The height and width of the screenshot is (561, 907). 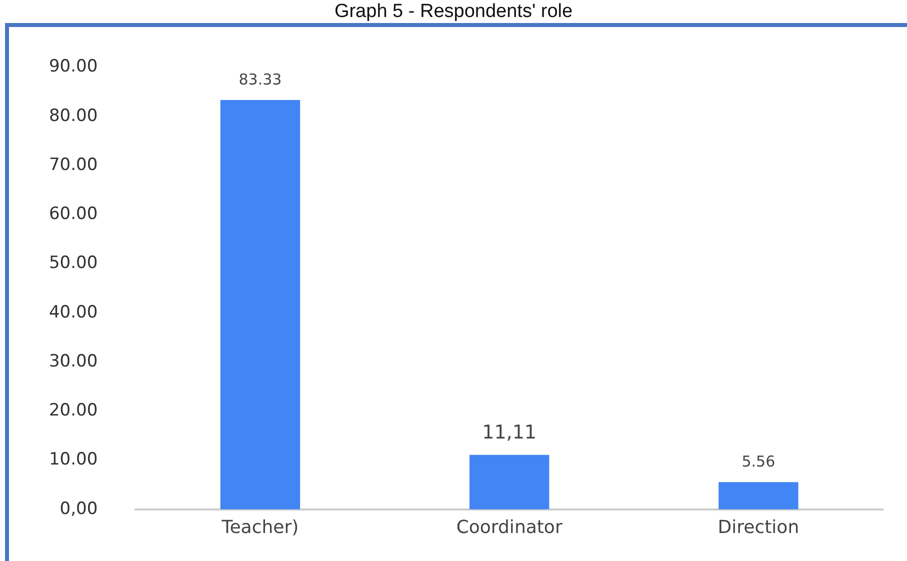 What do you see at coordinates (509, 527) in the screenshot?
I see `x-tick-label: Coordinator` at bounding box center [509, 527].